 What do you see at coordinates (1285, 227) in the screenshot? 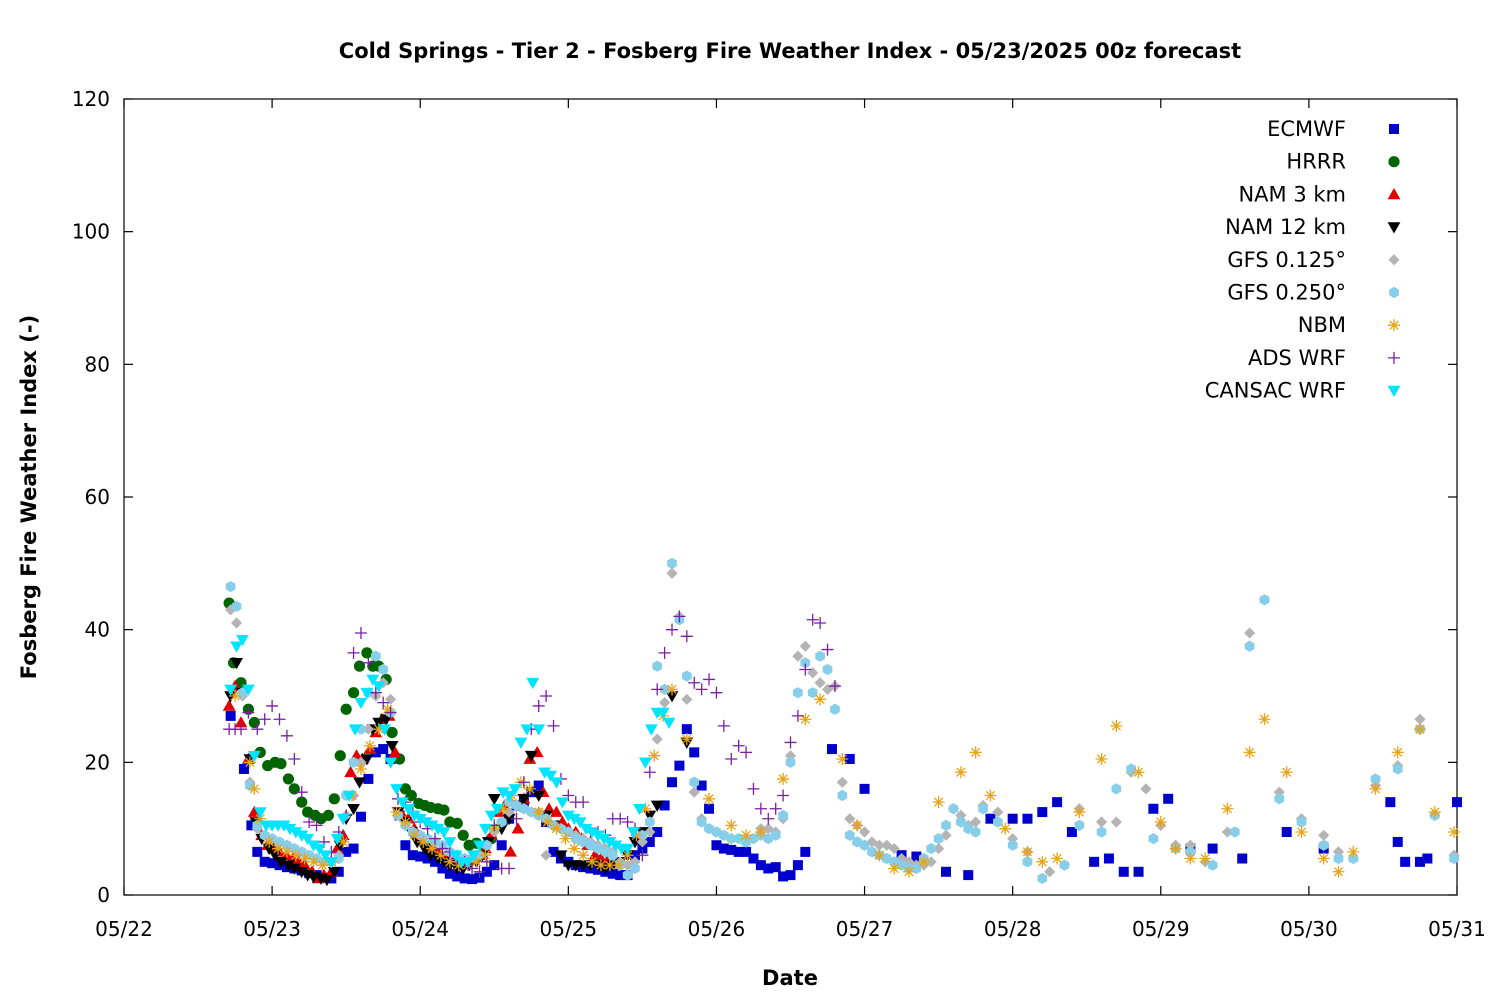
I see `legend-label: NAM 12 km` at bounding box center [1285, 227].